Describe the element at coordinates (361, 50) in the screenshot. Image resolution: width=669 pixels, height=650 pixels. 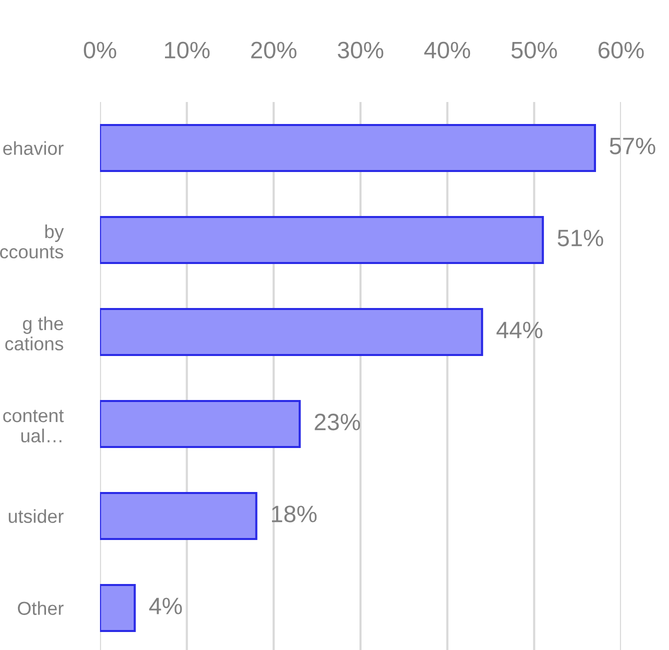
I see `x-tick-label: 30%` at that location.